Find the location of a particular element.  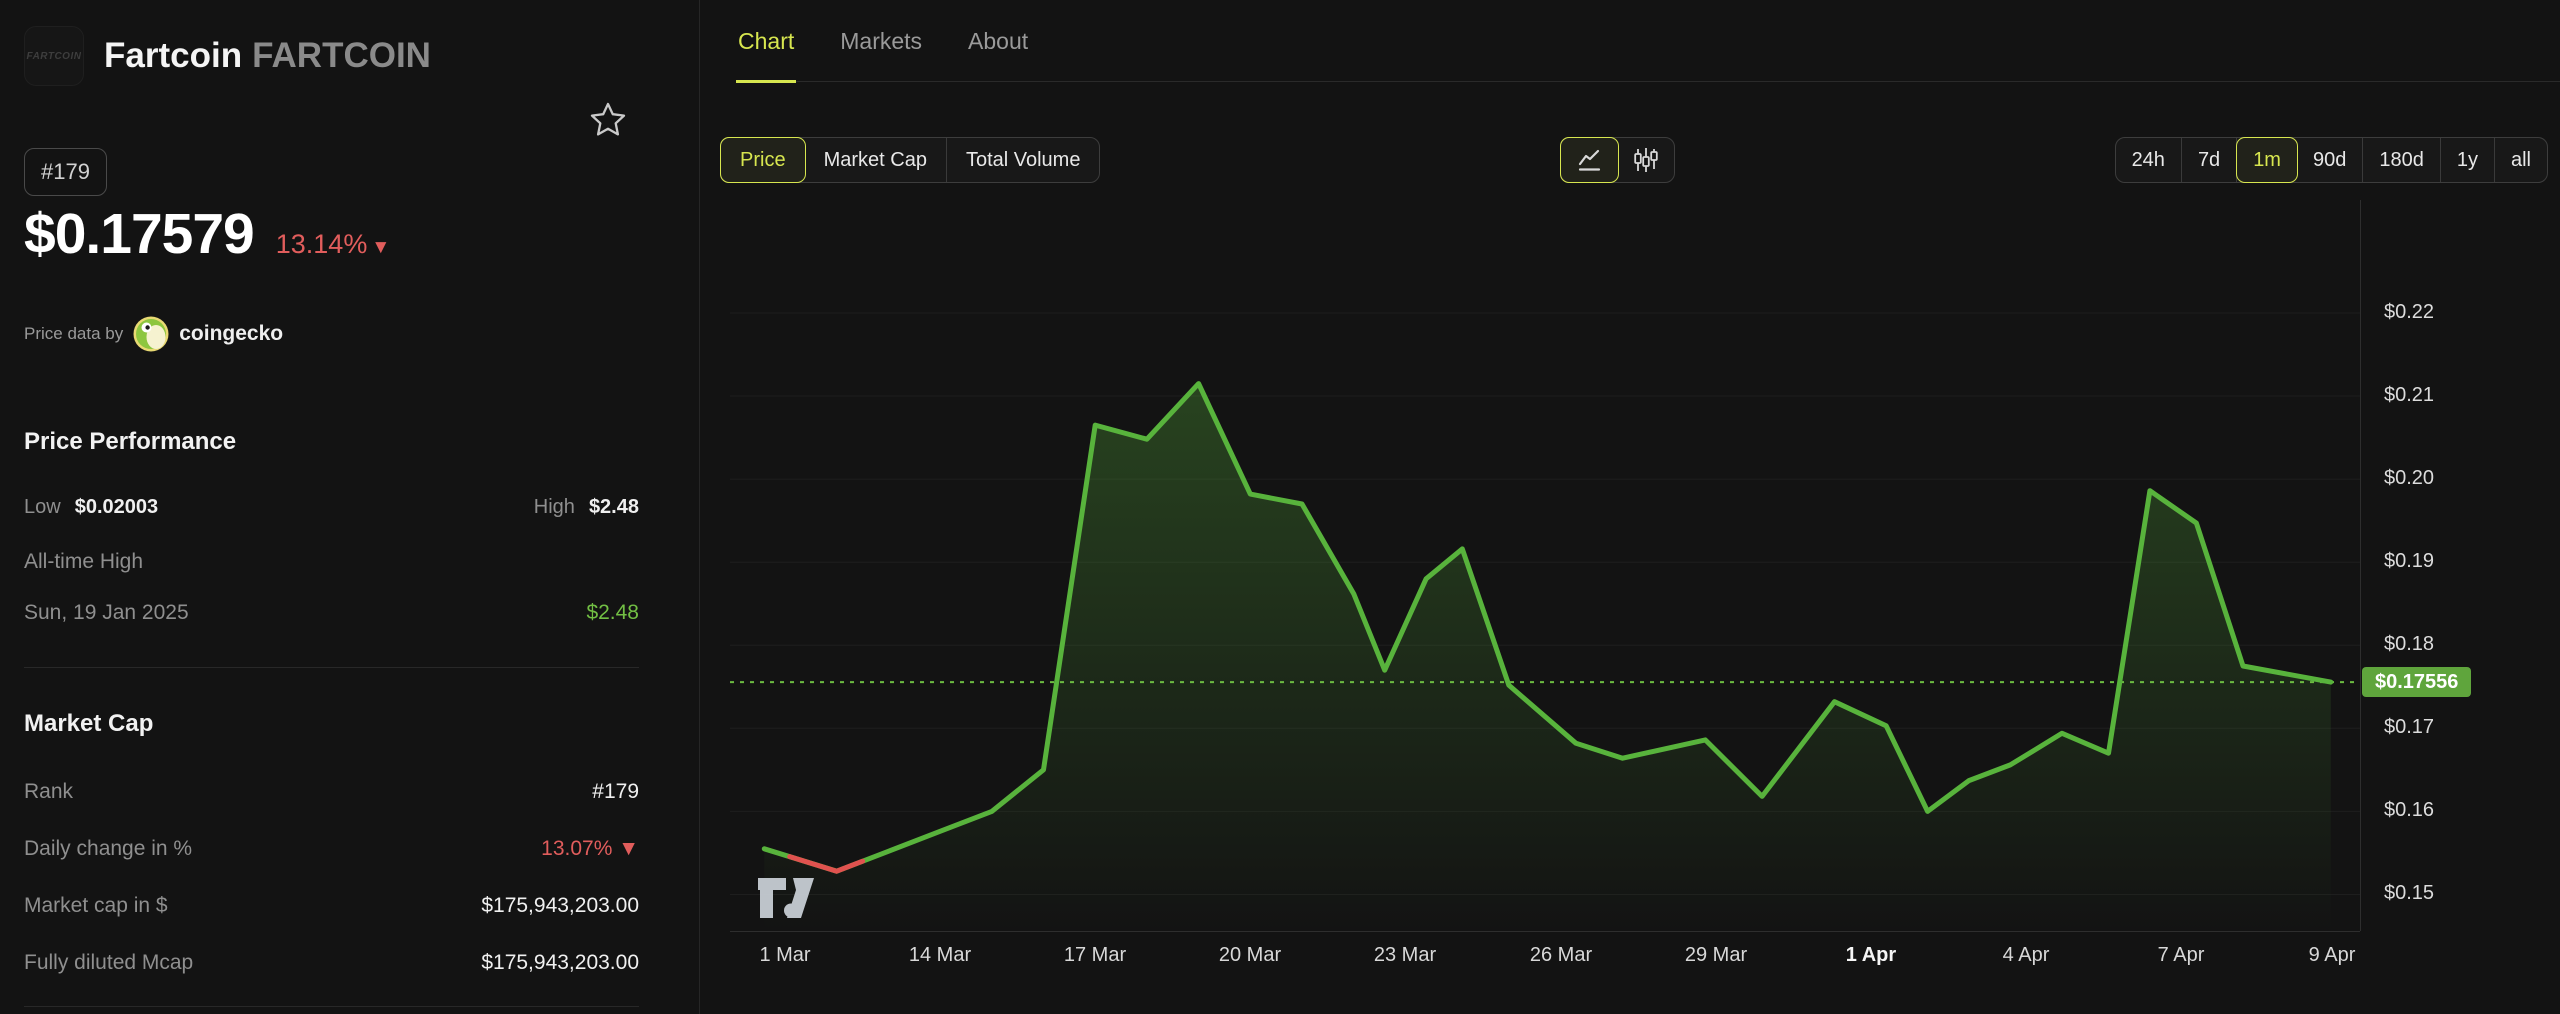

line-chart-button is located at coordinates (1589, 160).